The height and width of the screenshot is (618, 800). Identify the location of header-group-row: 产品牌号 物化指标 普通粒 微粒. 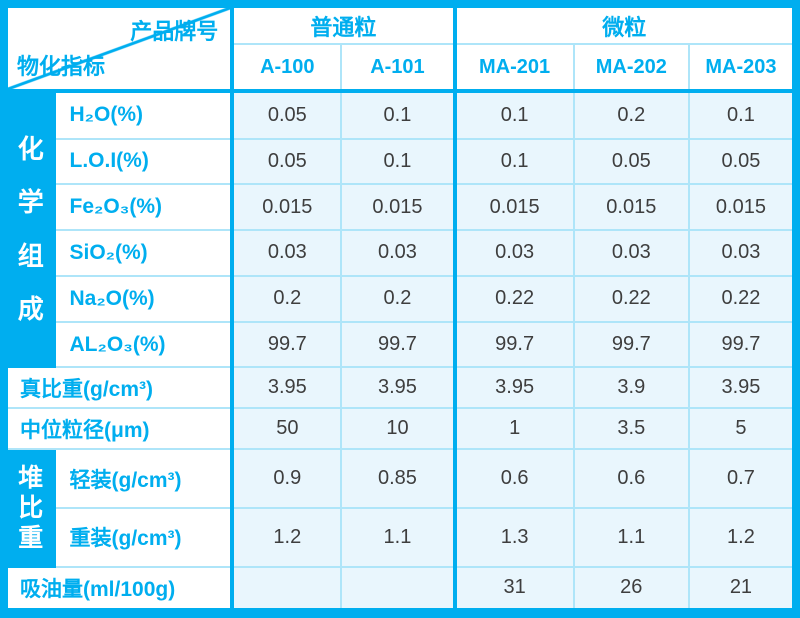
(400, 48).